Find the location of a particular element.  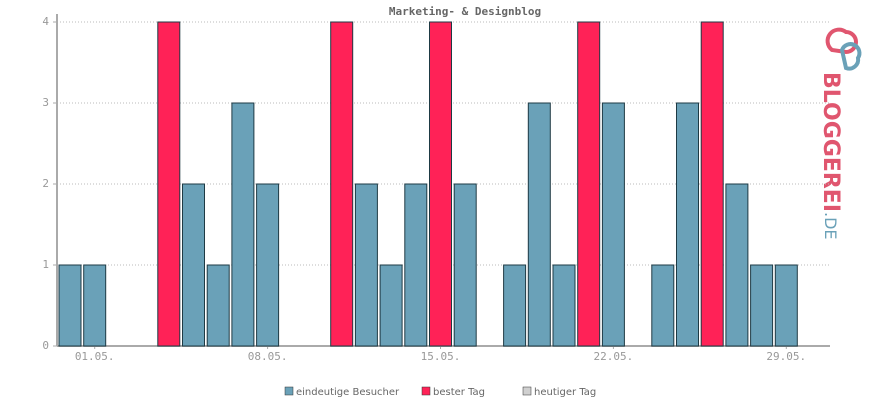

logo-main: BLOGGEREI is located at coordinates (830, 142).